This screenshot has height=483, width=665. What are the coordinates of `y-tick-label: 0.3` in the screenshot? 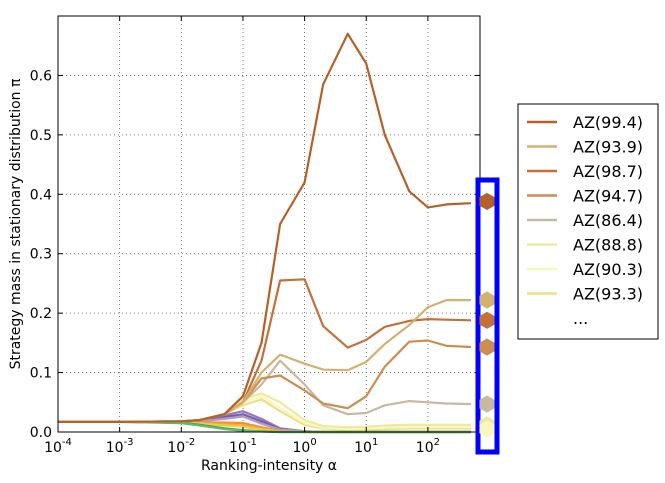 It's located at (41, 255).